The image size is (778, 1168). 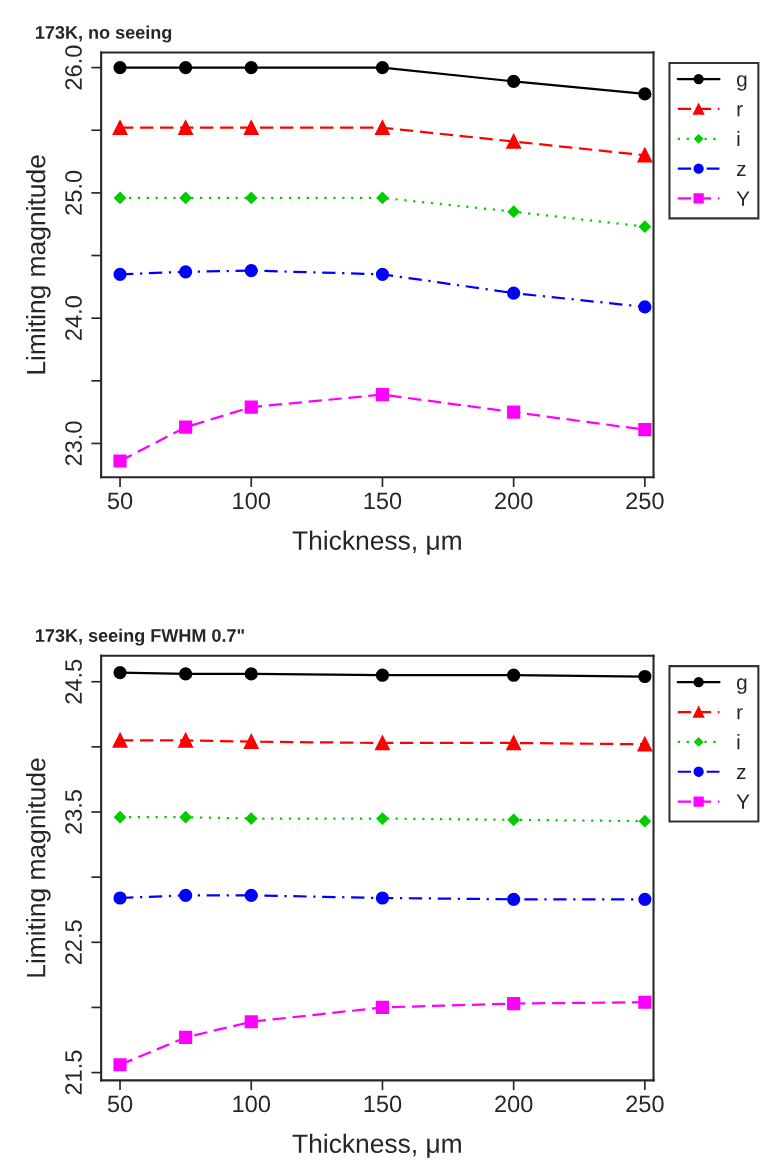 I want to click on chart-title: 173K, seeing FWHM 0.7", so click(x=139, y=637).